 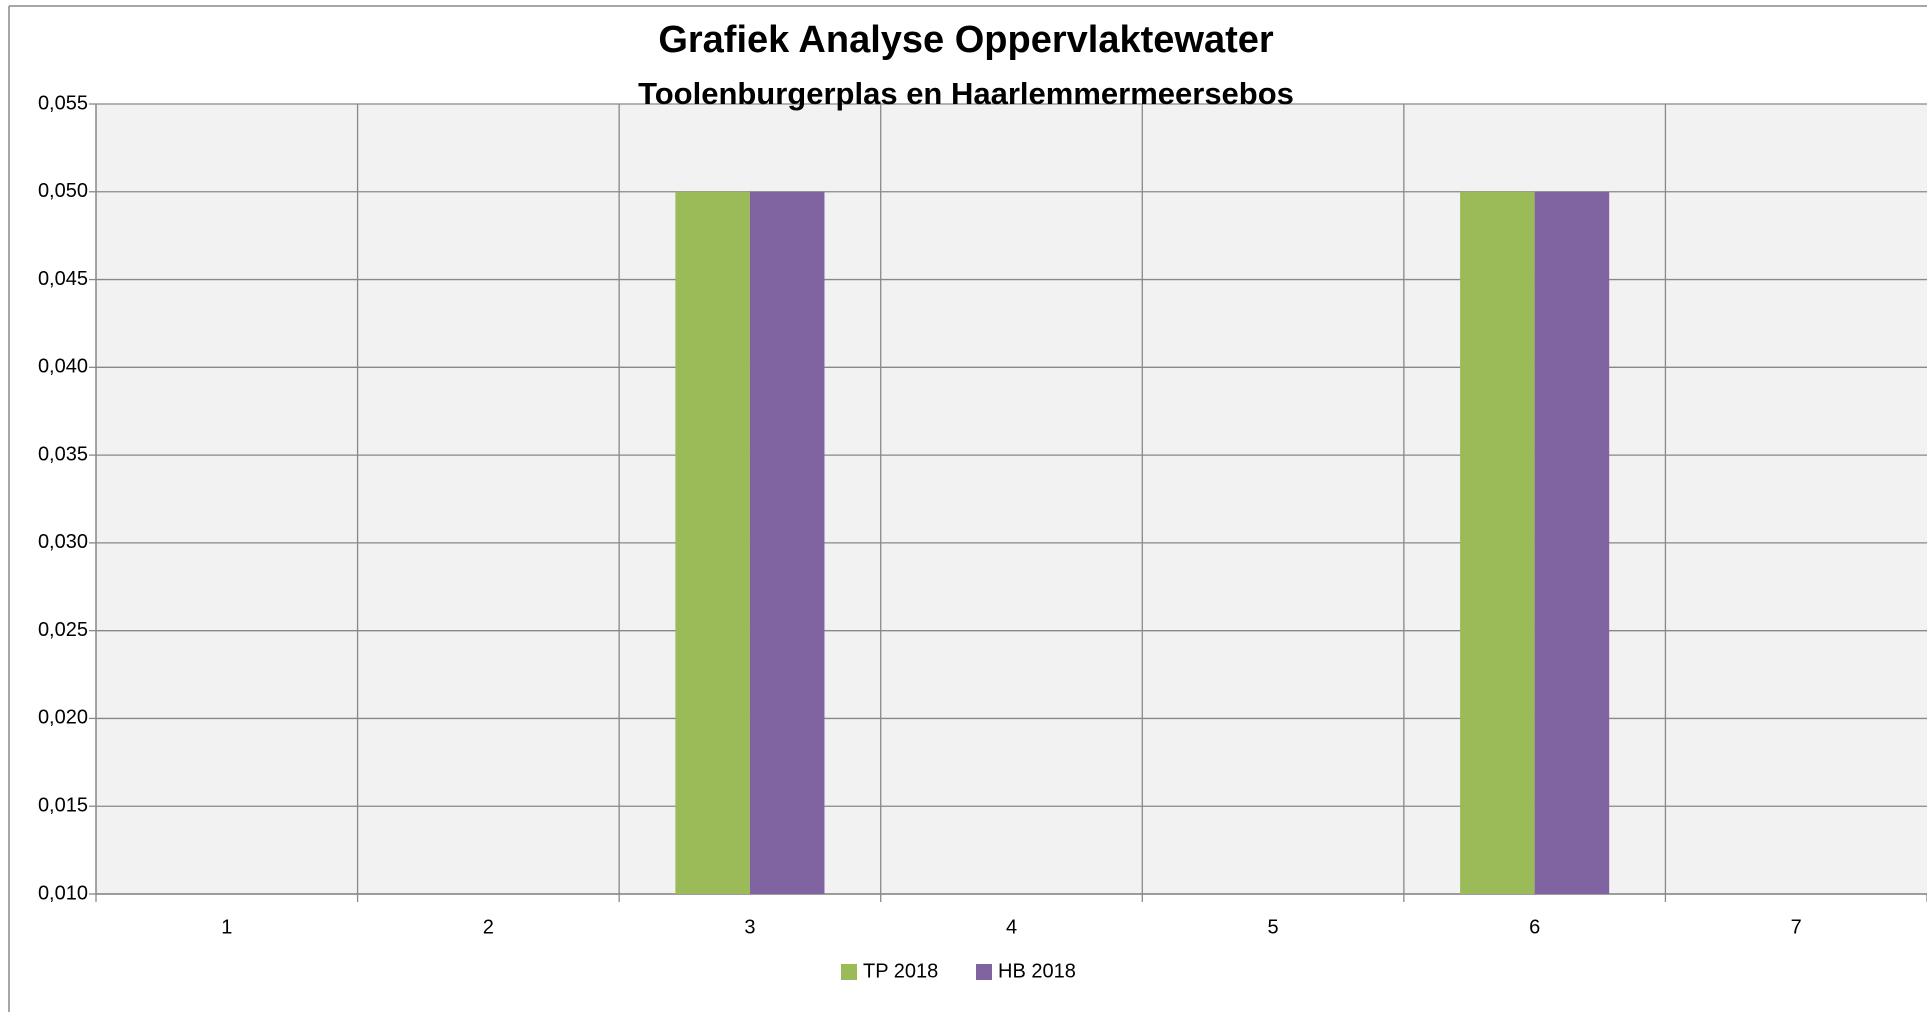 What do you see at coordinates (749, 927) in the screenshot?
I see `x-tick-label: 3` at bounding box center [749, 927].